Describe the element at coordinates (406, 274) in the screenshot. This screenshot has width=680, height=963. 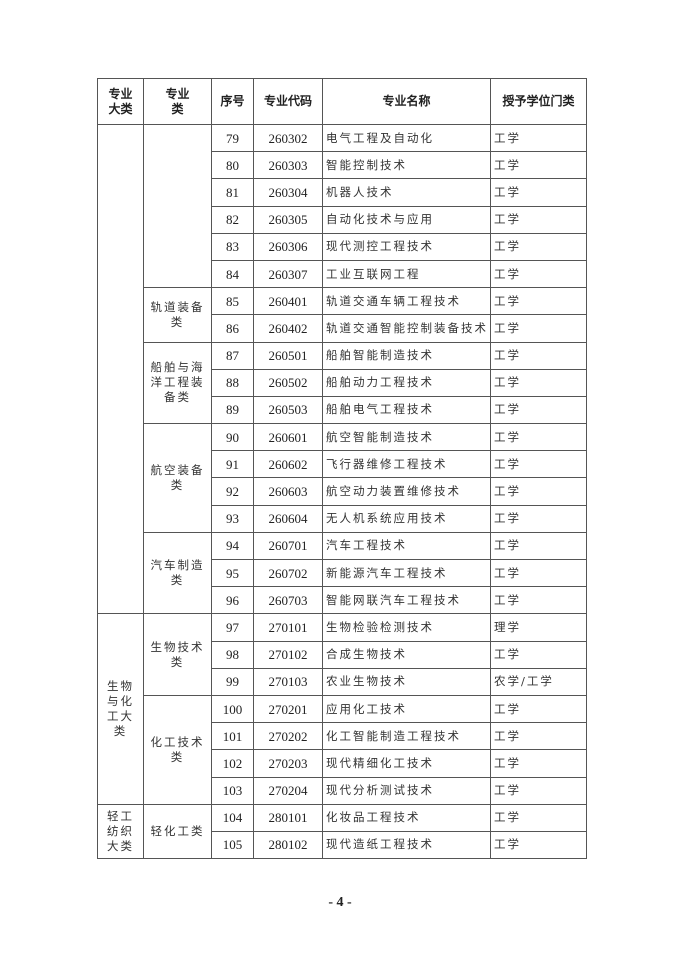
I see `major-name-cell: 工业互联网工程` at that location.